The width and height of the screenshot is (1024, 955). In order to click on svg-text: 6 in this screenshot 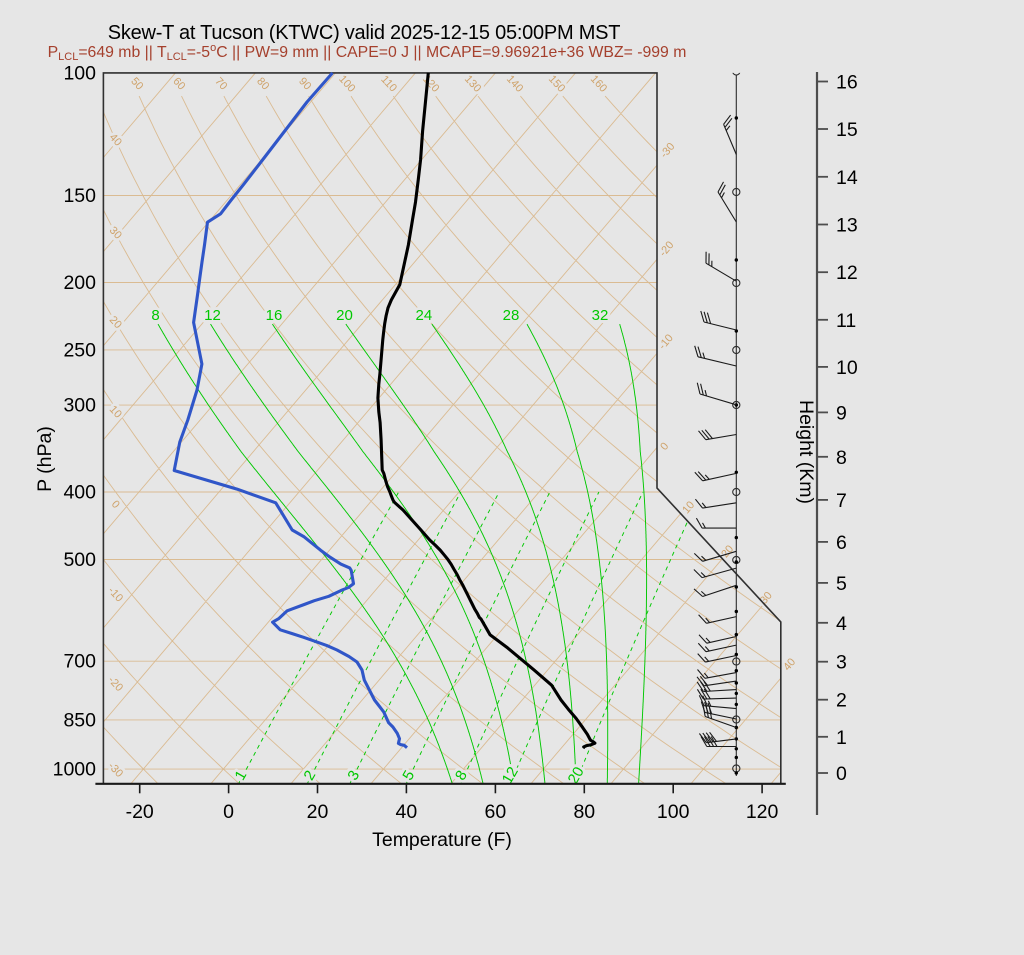, I will do `click(841, 543)`.